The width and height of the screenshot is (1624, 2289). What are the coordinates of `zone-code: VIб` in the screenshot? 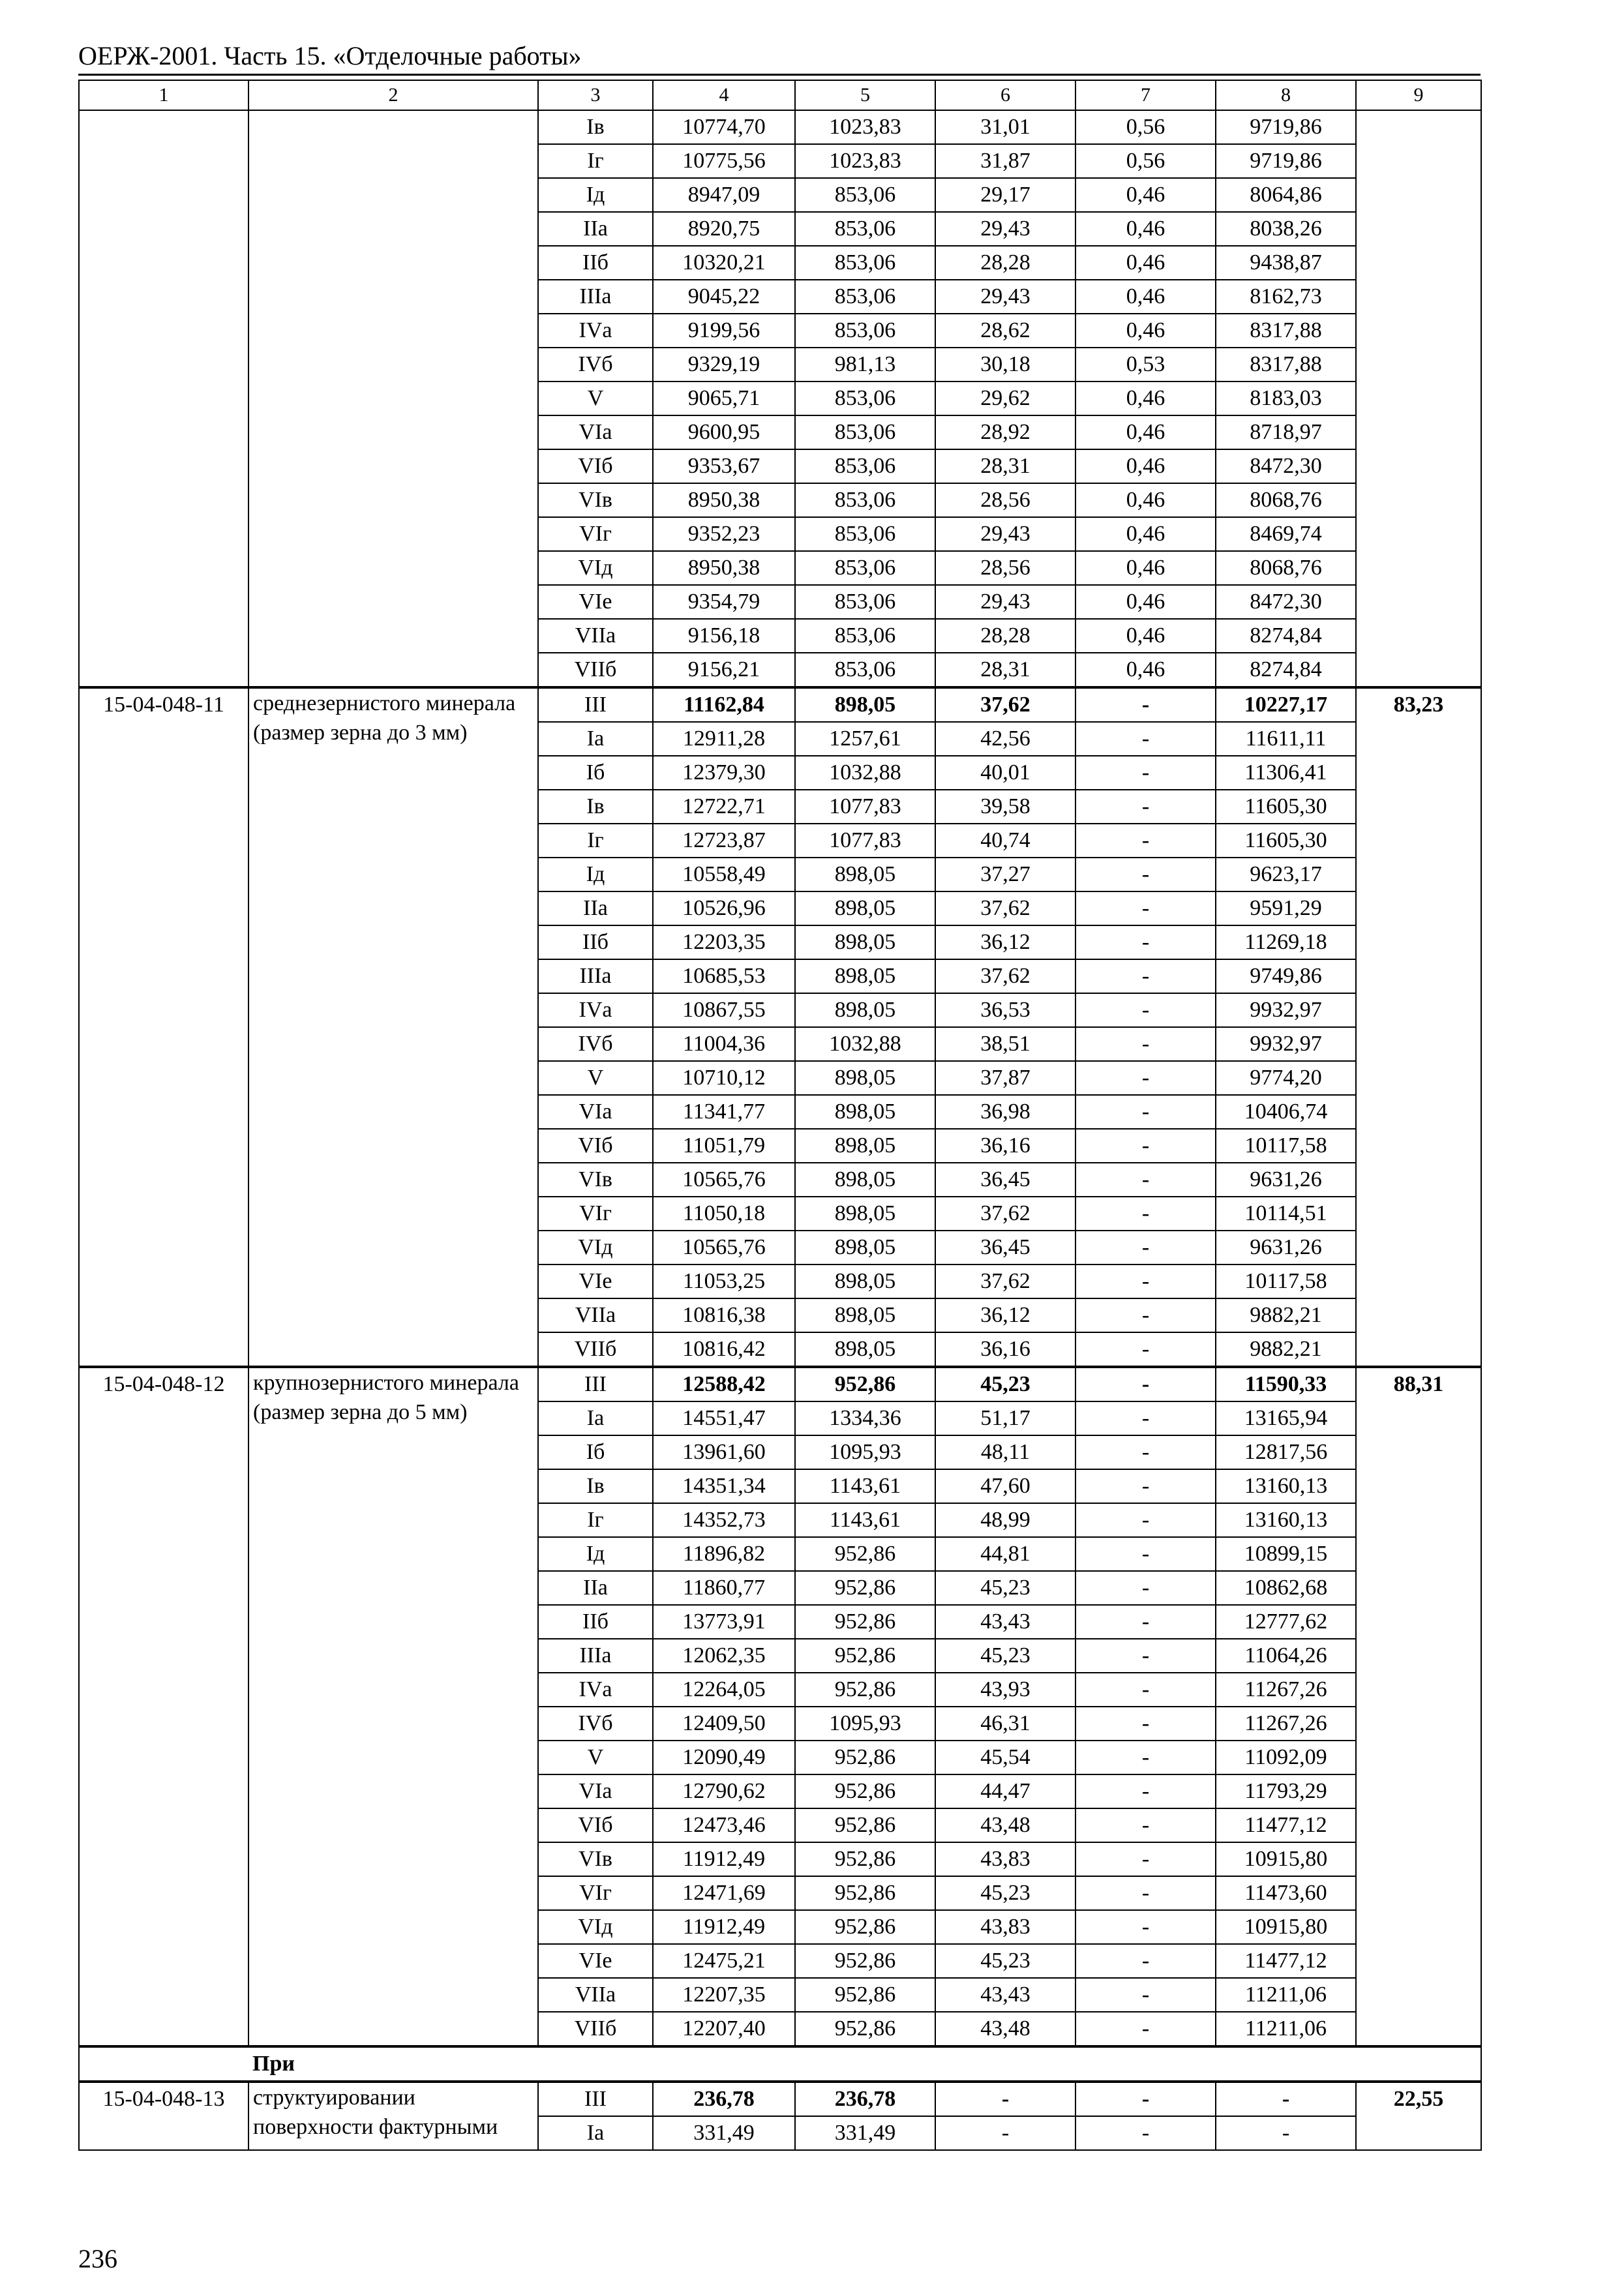 It's located at (595, 1825).